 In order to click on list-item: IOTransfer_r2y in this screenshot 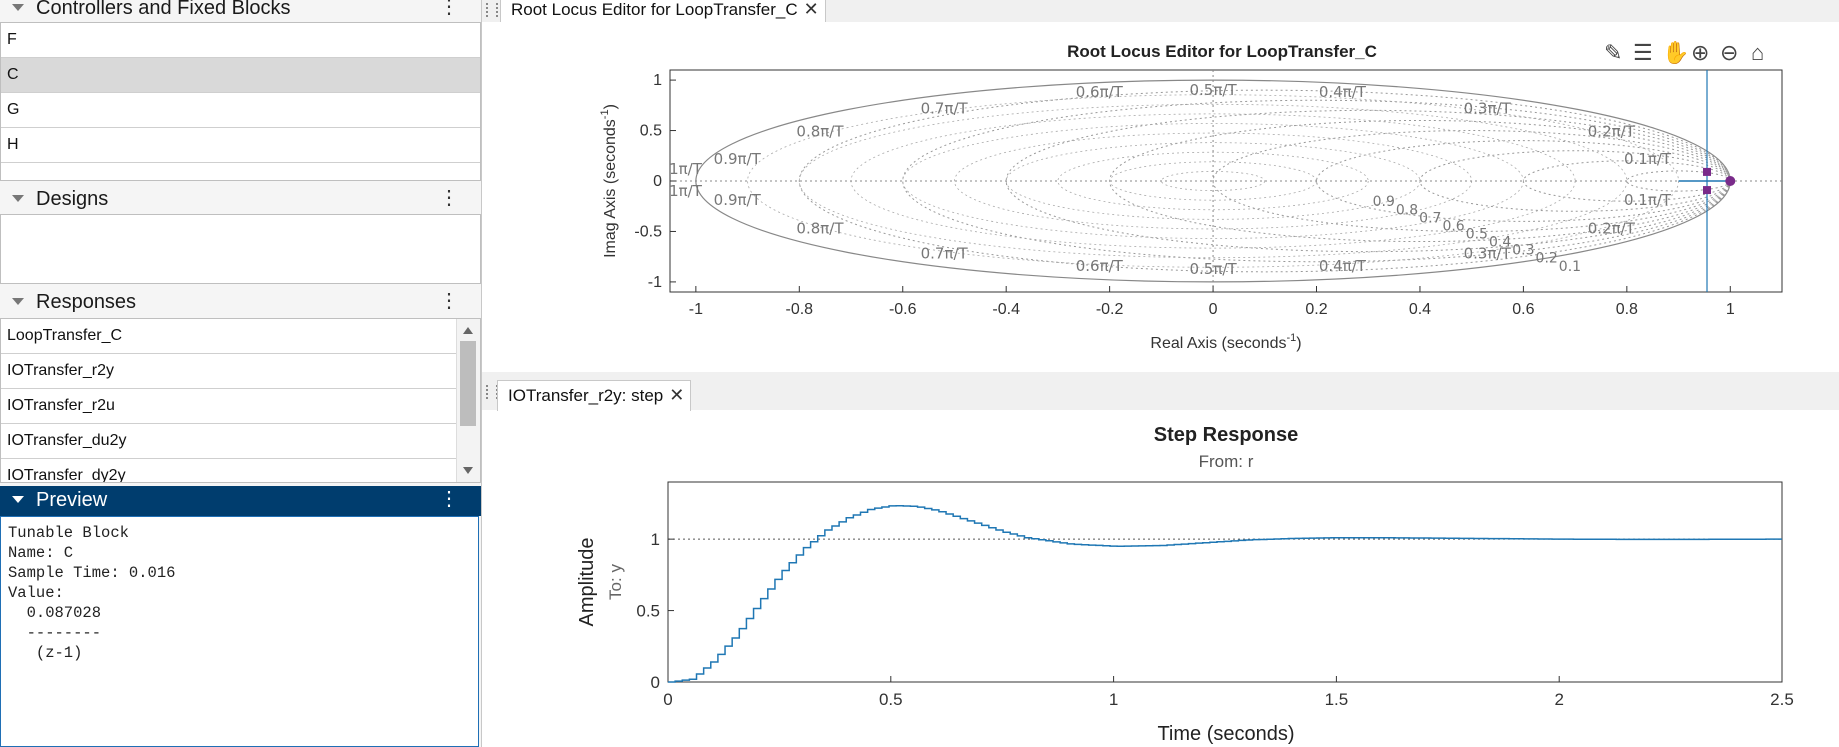, I will do `click(228, 371)`.